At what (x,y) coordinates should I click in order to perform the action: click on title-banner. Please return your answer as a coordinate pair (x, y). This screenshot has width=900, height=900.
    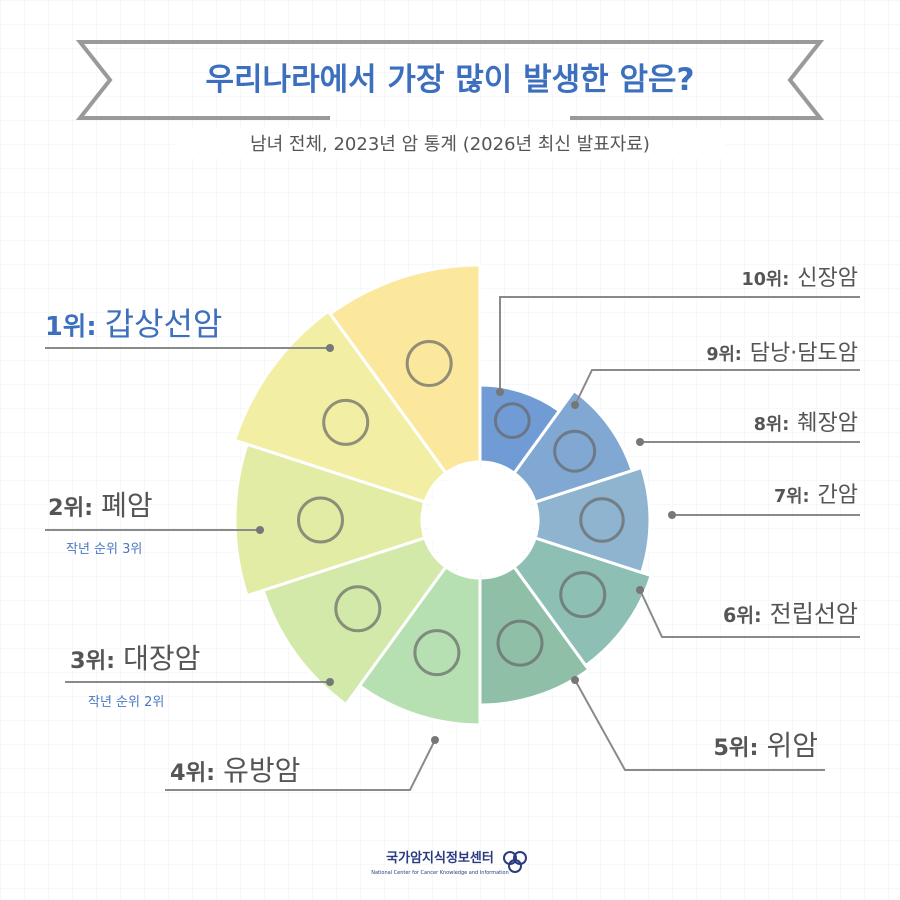
    Looking at the image, I should click on (450, 80).